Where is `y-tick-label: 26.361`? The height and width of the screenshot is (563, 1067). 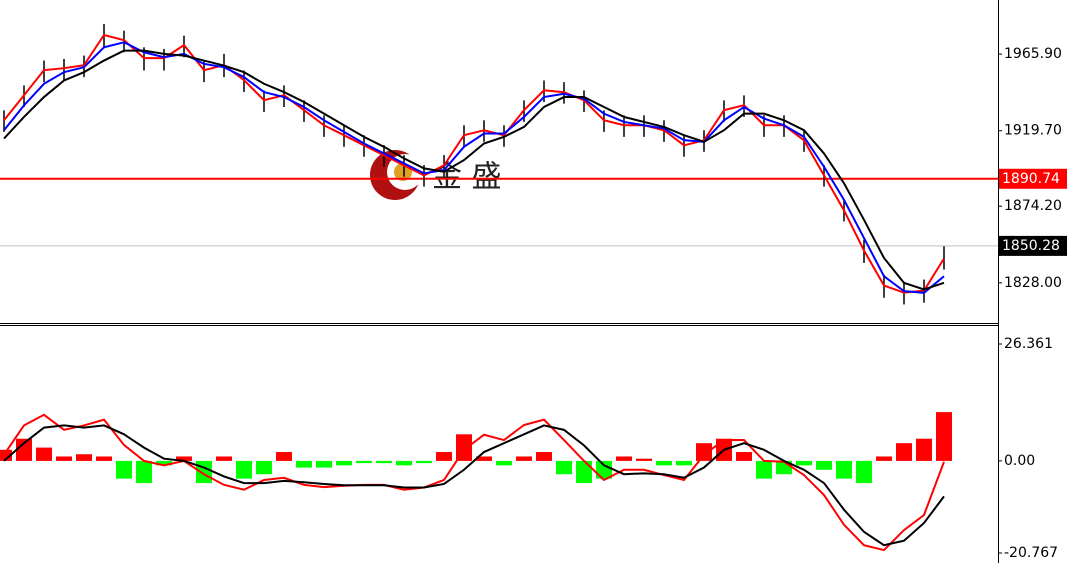
y-tick-label: 26.361 is located at coordinates (1028, 344).